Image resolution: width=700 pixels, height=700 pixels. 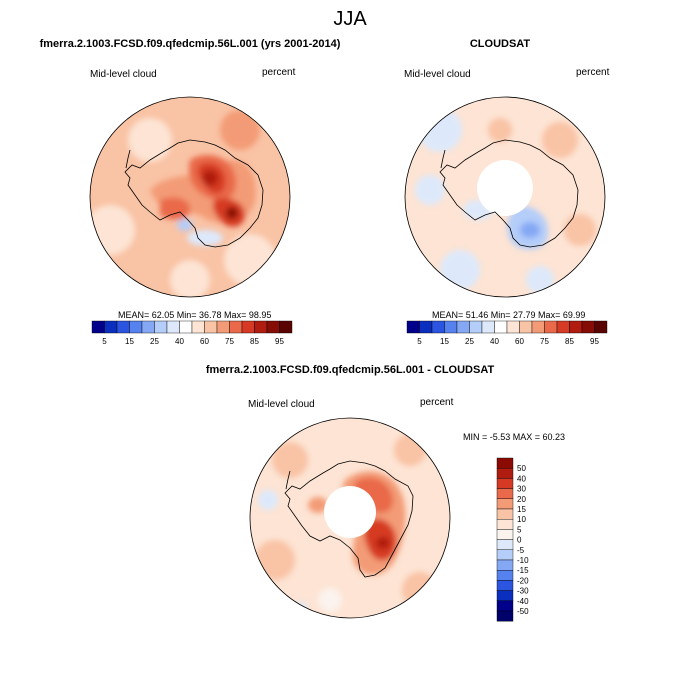 I want to click on panel1-contour-fill, so click(x=183, y=203).